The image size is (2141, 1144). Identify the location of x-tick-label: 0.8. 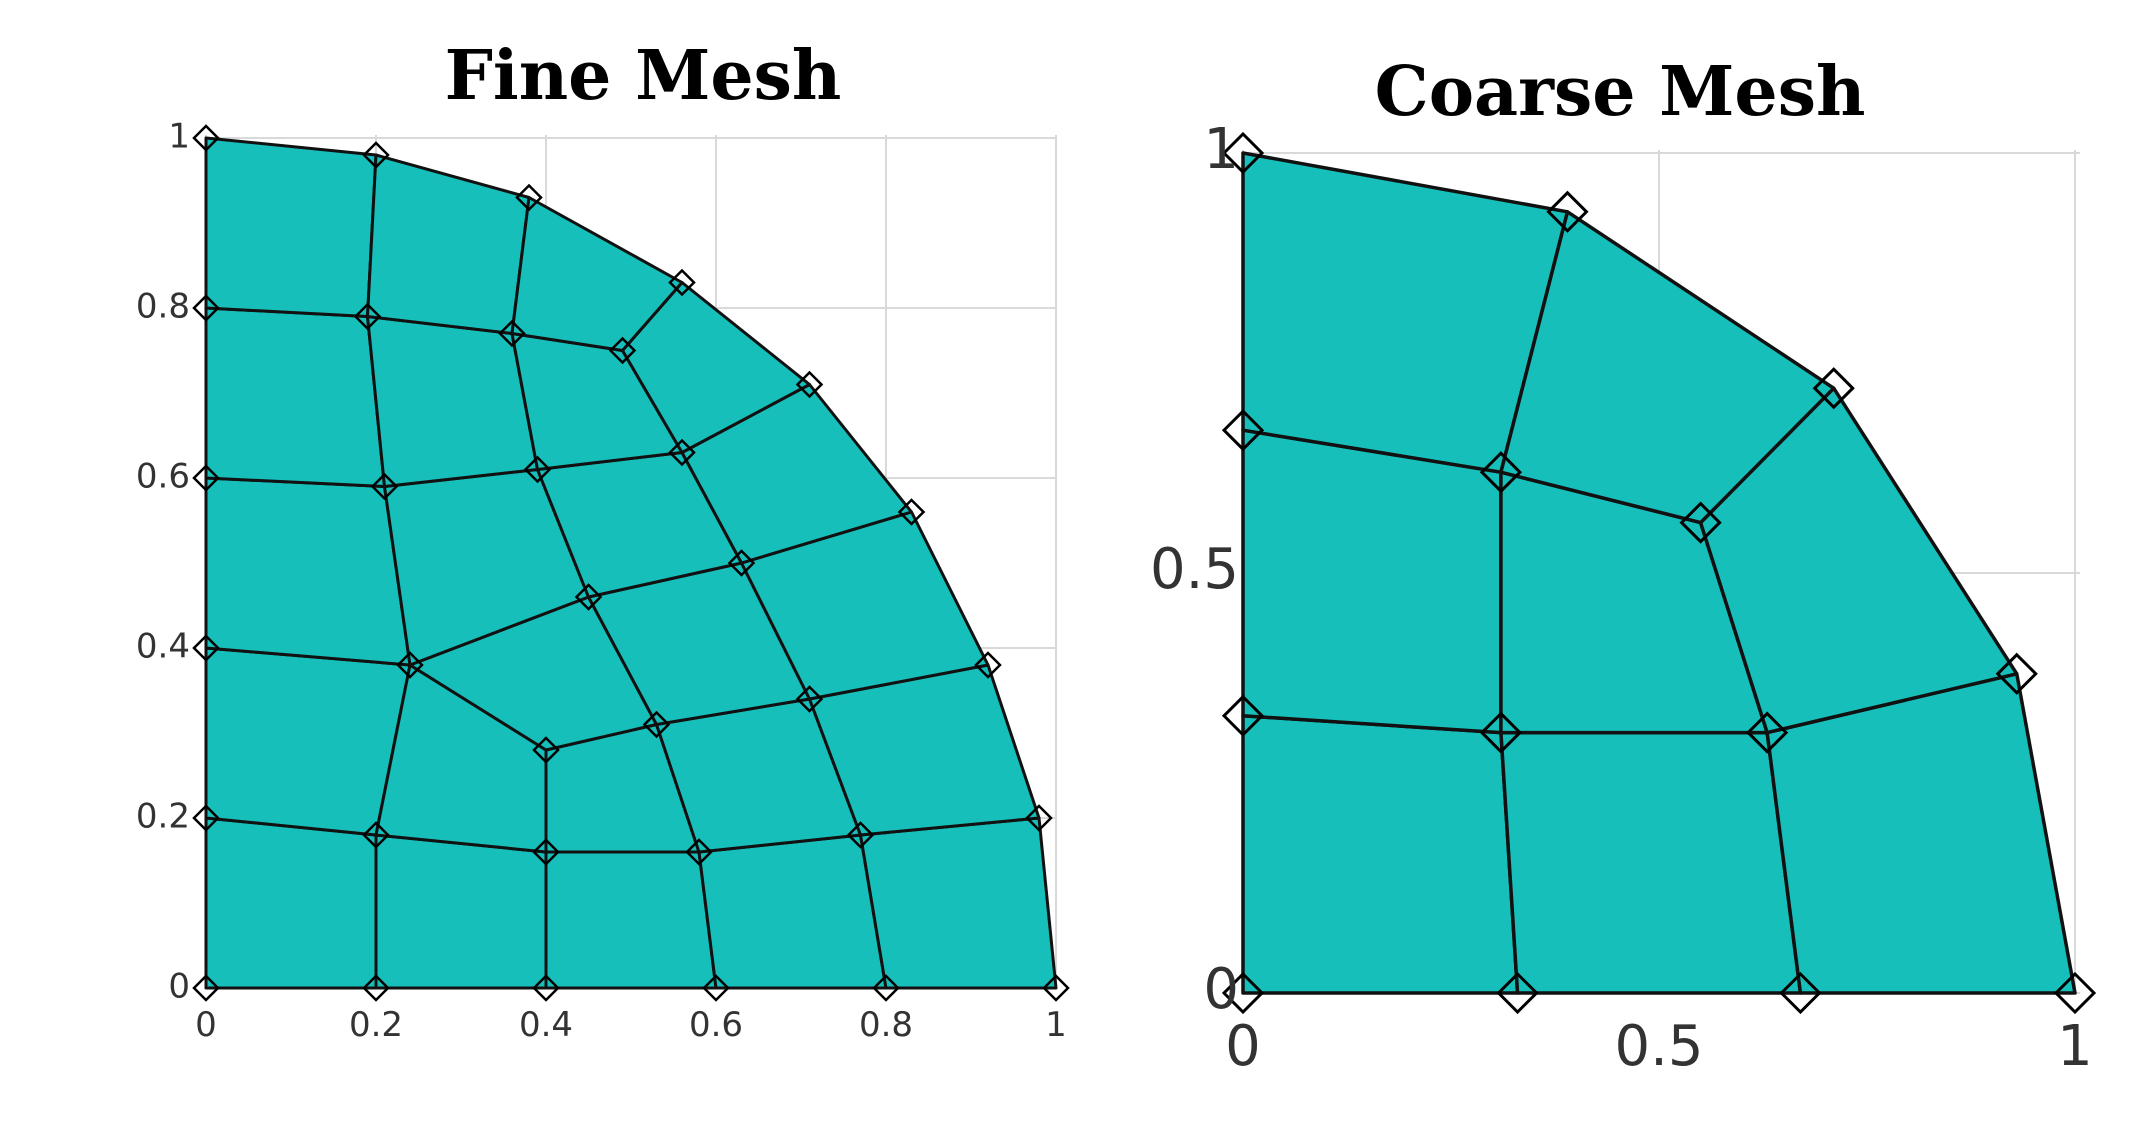
(886, 1025).